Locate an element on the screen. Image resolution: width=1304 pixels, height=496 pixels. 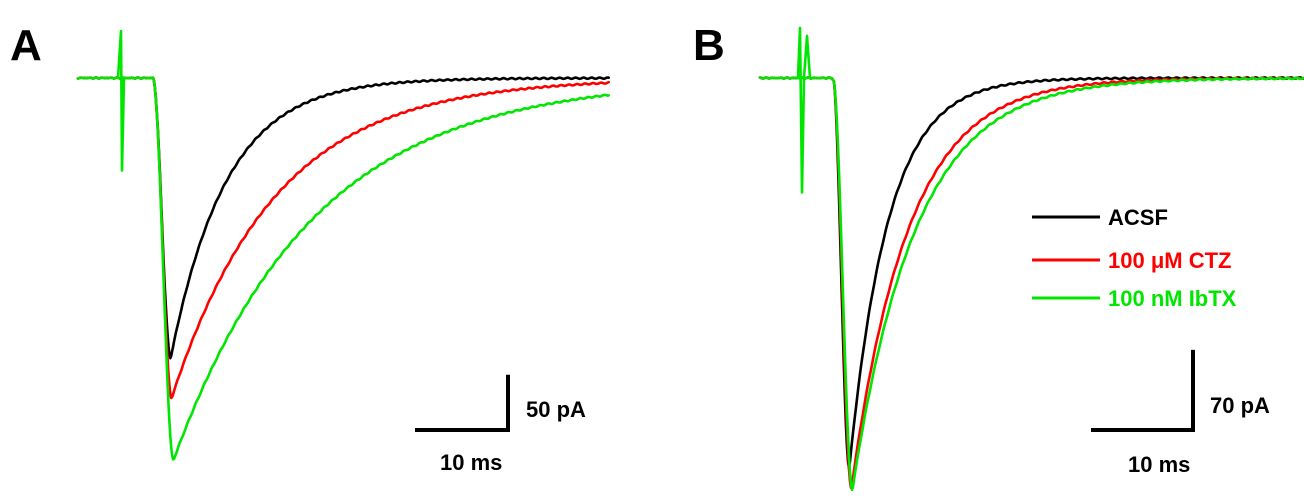
legend-label-ctz: 100 μM CTZ is located at coordinates (1169, 260).